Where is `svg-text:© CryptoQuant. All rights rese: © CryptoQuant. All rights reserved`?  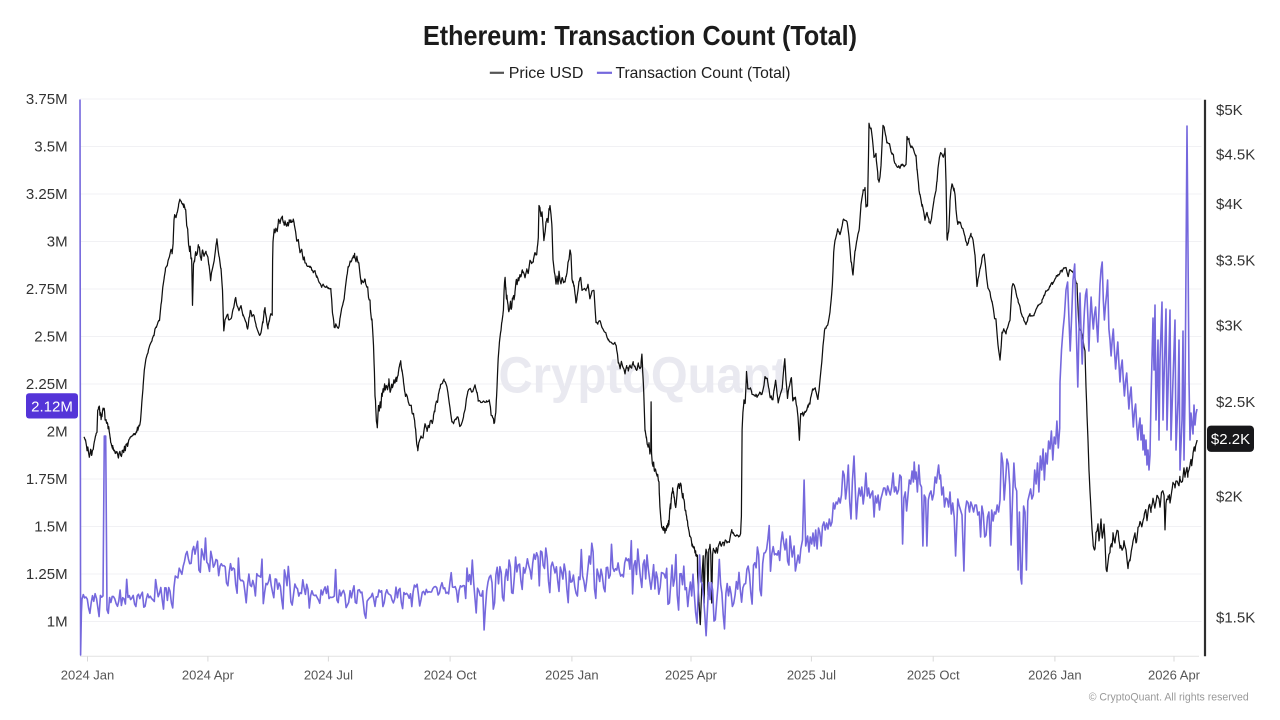
svg-text:© CryptoQuant. All rights rese: © CryptoQuant. All rights reserved is located at coordinates (1169, 698).